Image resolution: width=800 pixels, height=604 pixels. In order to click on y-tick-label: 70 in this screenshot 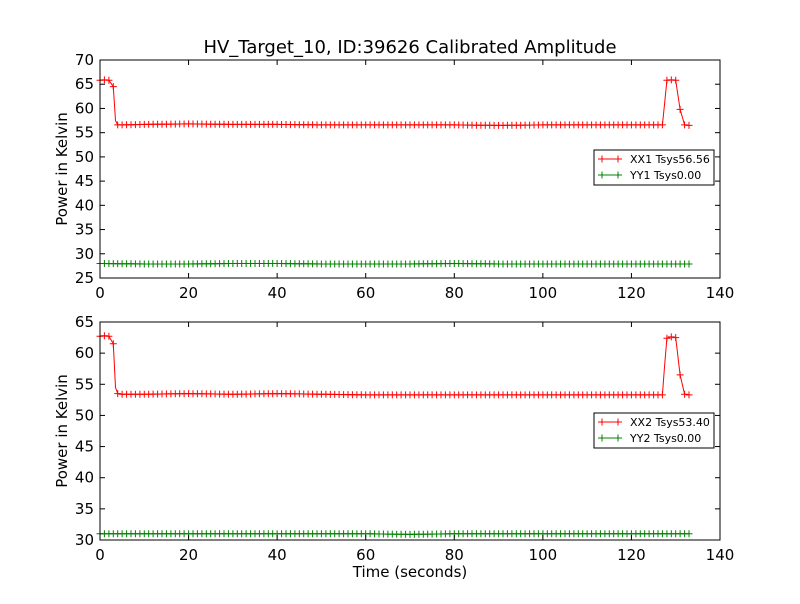, I will do `click(84, 60)`.